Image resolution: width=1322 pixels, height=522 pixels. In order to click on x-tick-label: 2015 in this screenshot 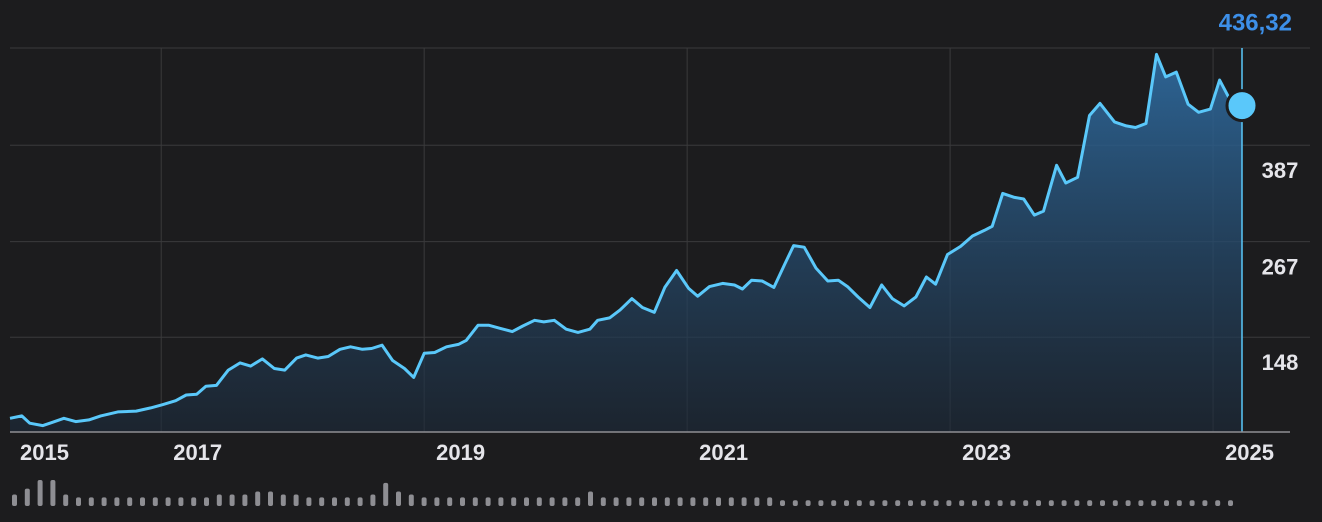, I will do `click(44, 452)`.